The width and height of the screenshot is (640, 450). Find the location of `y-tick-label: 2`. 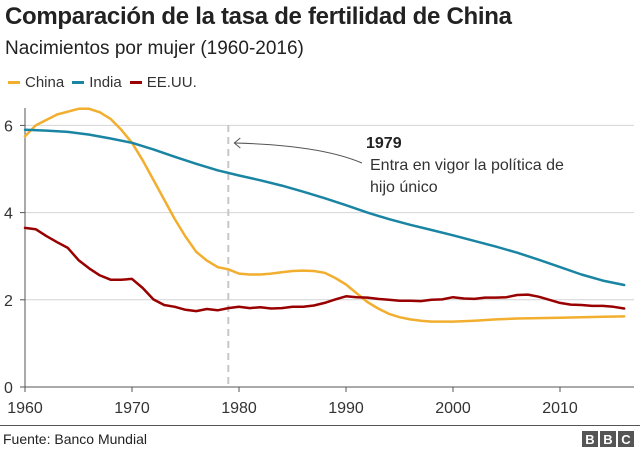

y-tick-label: 2 is located at coordinates (8, 301).